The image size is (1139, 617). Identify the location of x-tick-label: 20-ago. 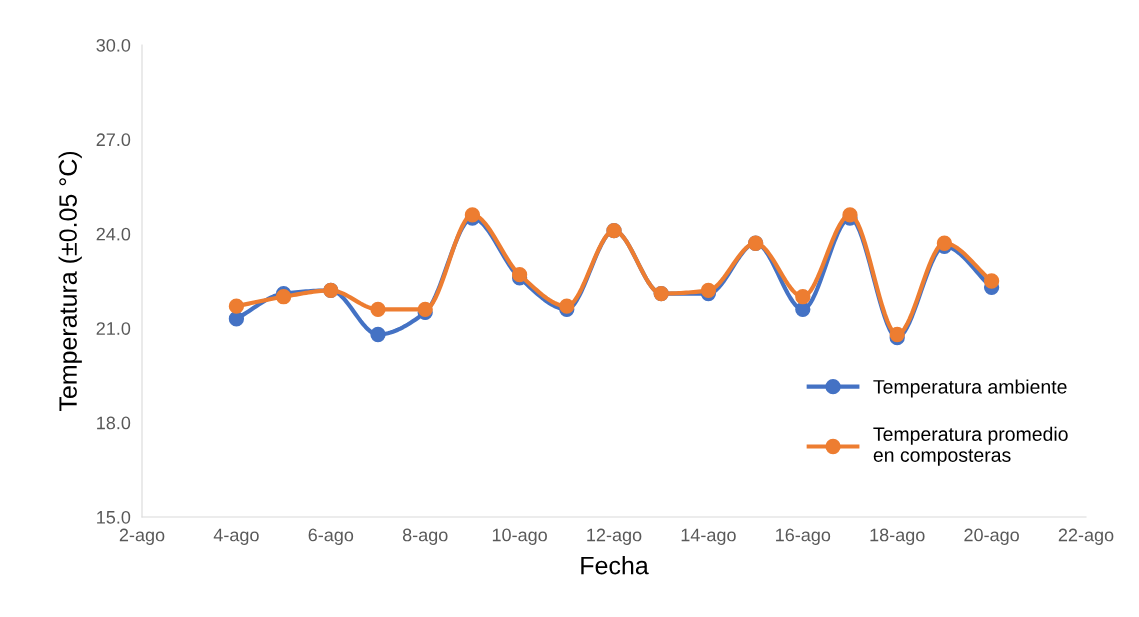
(991, 536).